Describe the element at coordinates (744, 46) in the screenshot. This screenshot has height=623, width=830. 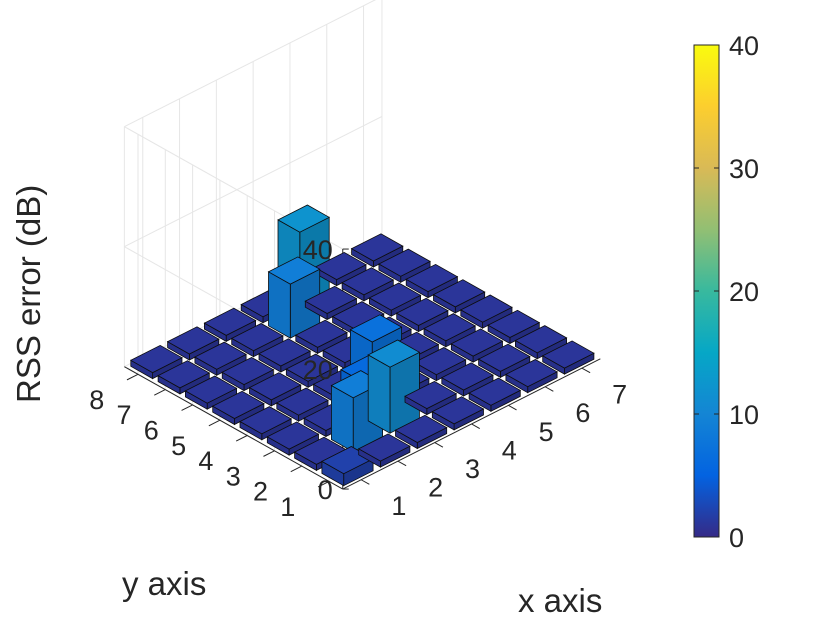
I see `colorbar-tick-label: 40` at that location.